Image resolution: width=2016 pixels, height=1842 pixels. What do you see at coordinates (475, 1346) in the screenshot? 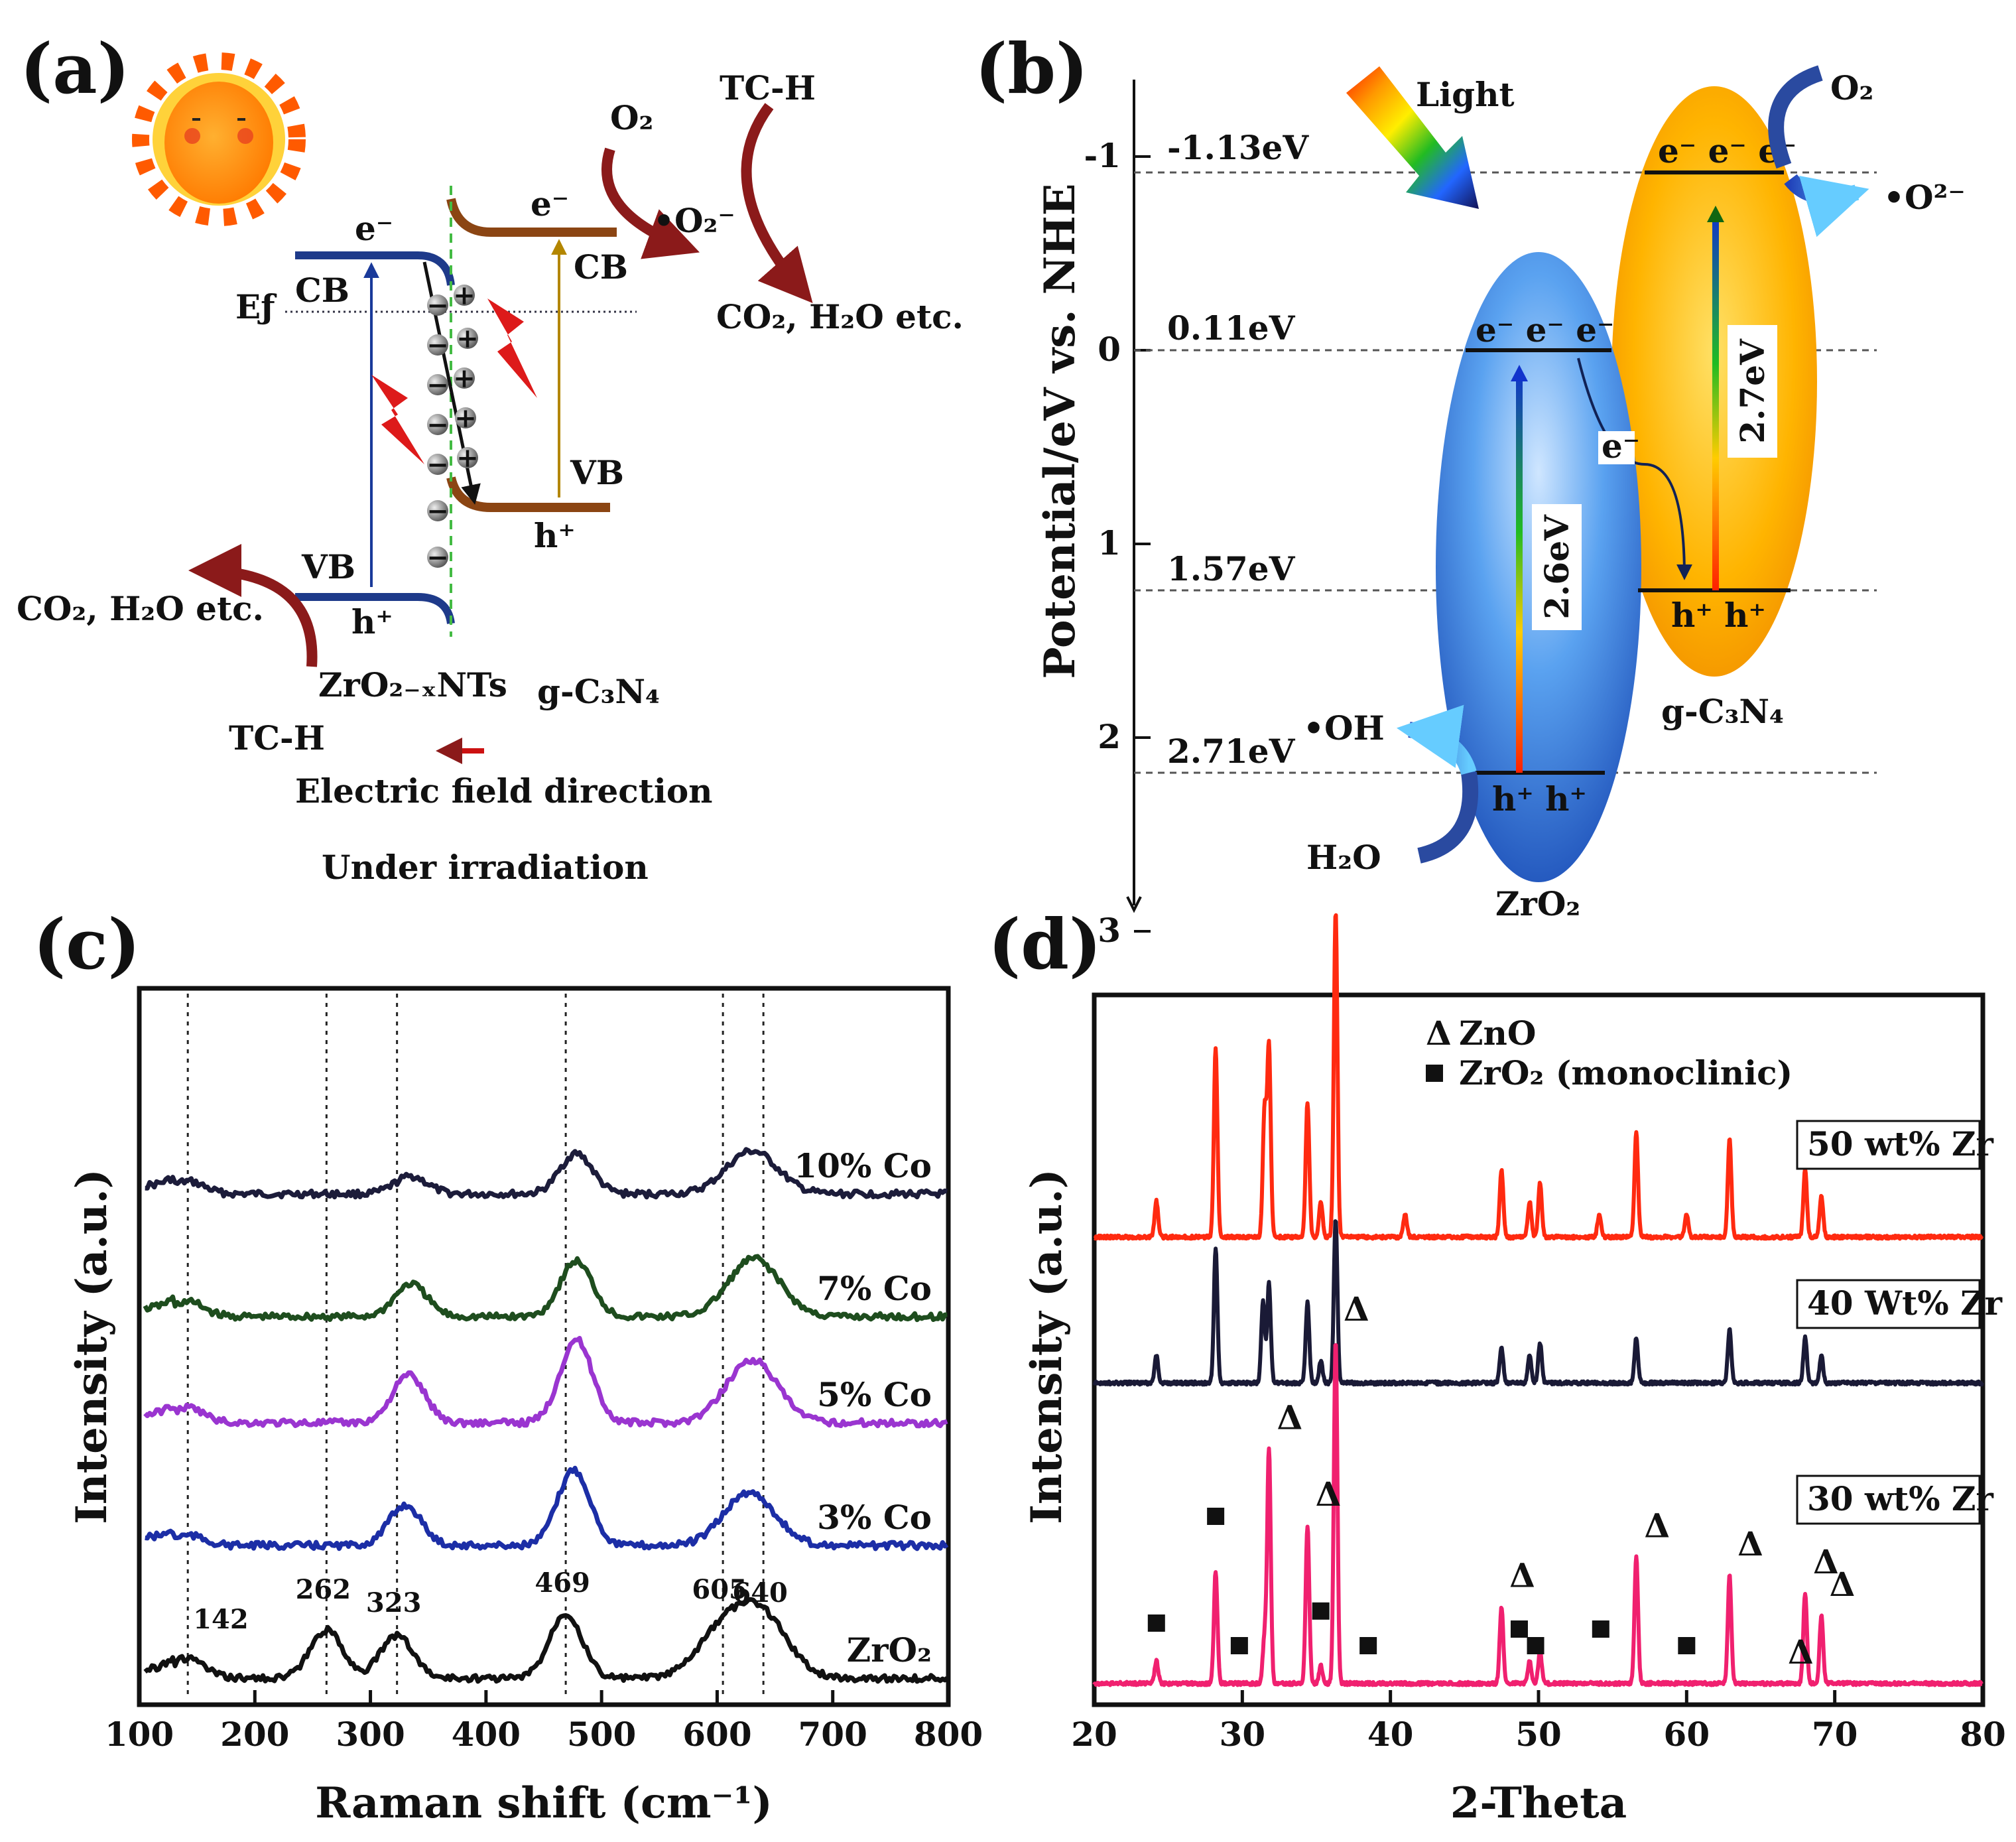
I see `c-peak-markers` at bounding box center [475, 1346].